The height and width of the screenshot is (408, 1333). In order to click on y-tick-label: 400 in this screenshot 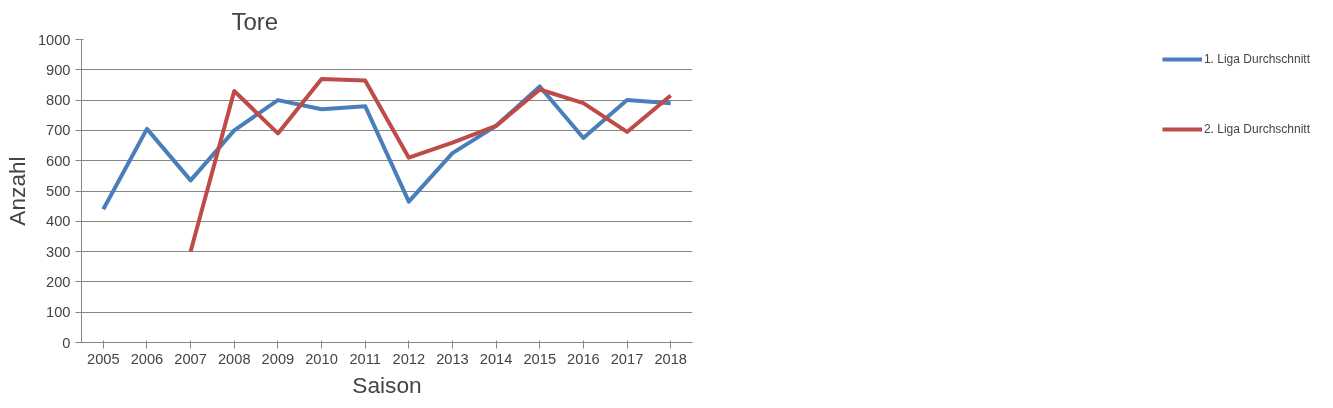, I will do `click(58, 221)`.